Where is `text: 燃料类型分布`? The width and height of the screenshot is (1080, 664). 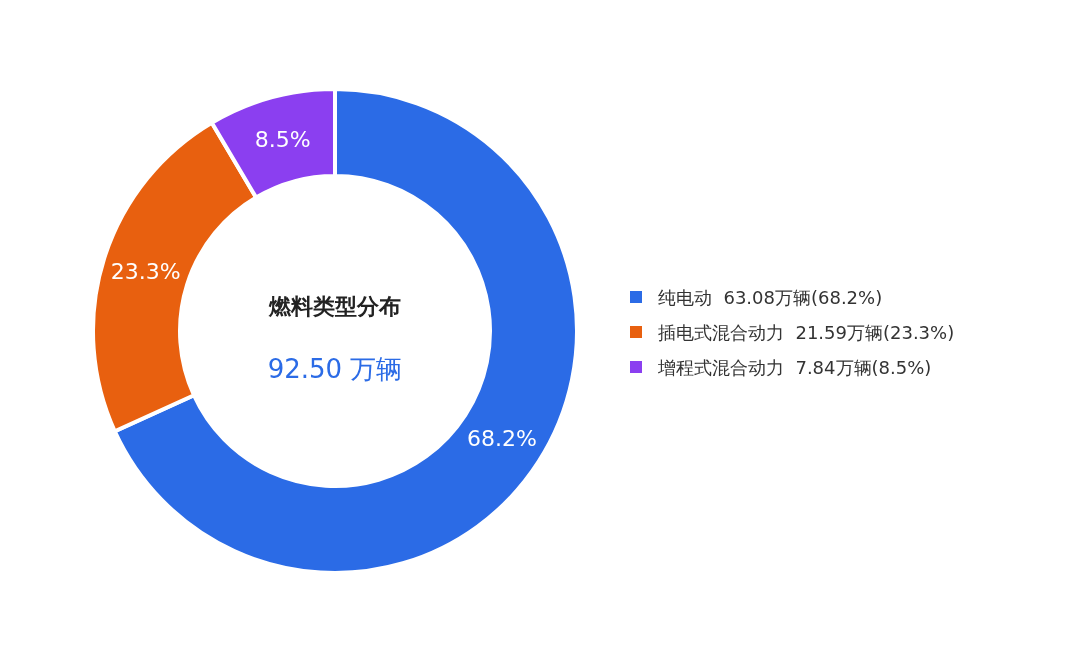 text: 燃料类型分布 is located at coordinates (334, 306).